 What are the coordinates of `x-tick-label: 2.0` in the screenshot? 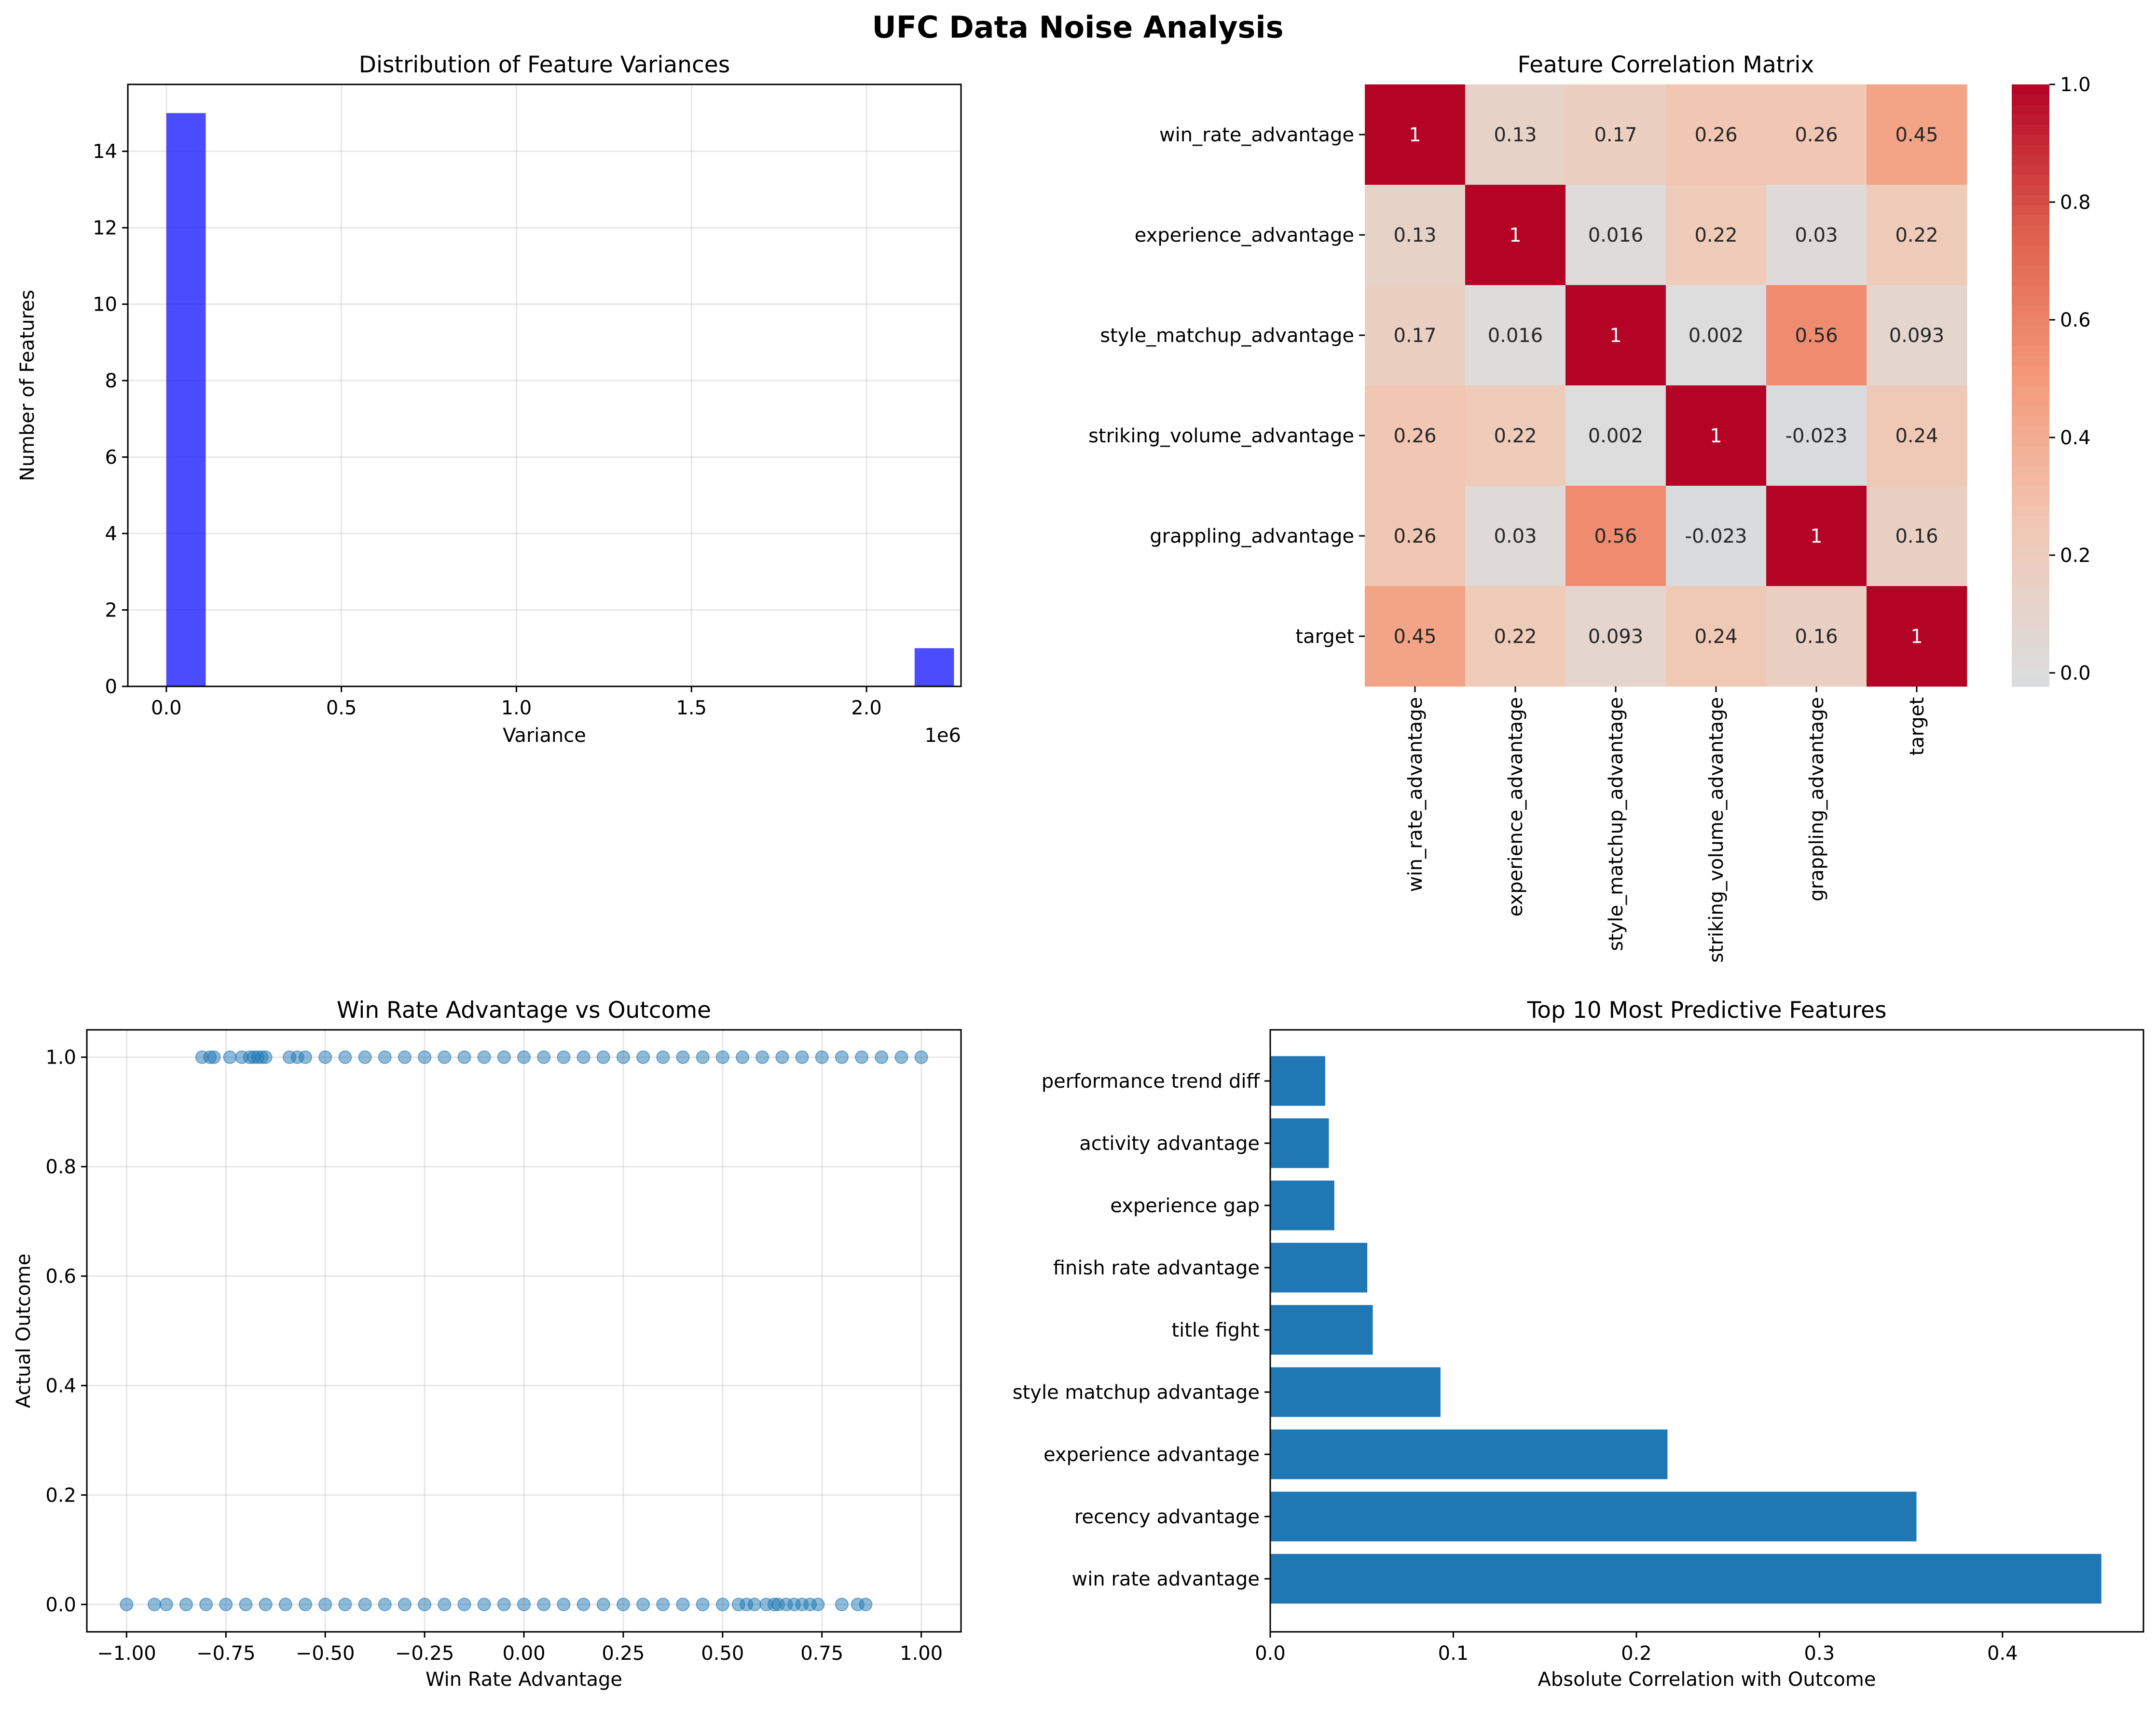 It's located at (866, 708).